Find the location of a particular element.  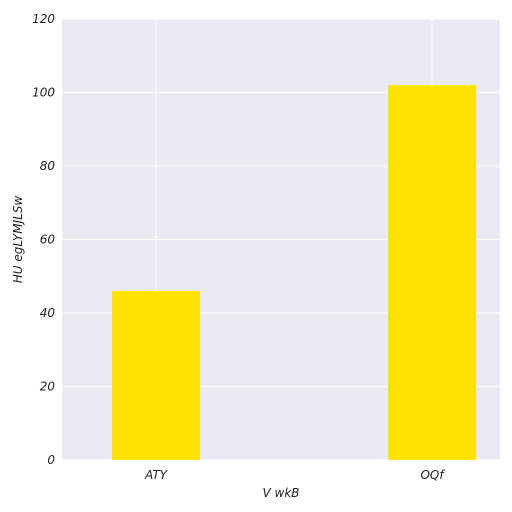

y-tick-label: 0 is located at coordinates (51, 460).